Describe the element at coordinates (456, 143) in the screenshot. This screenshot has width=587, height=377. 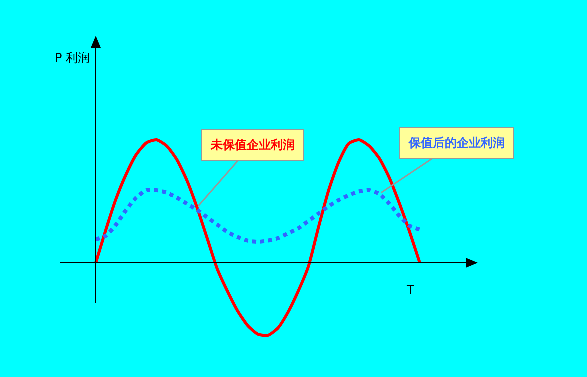
I see `annotation: 保值后的企业利润` at that location.